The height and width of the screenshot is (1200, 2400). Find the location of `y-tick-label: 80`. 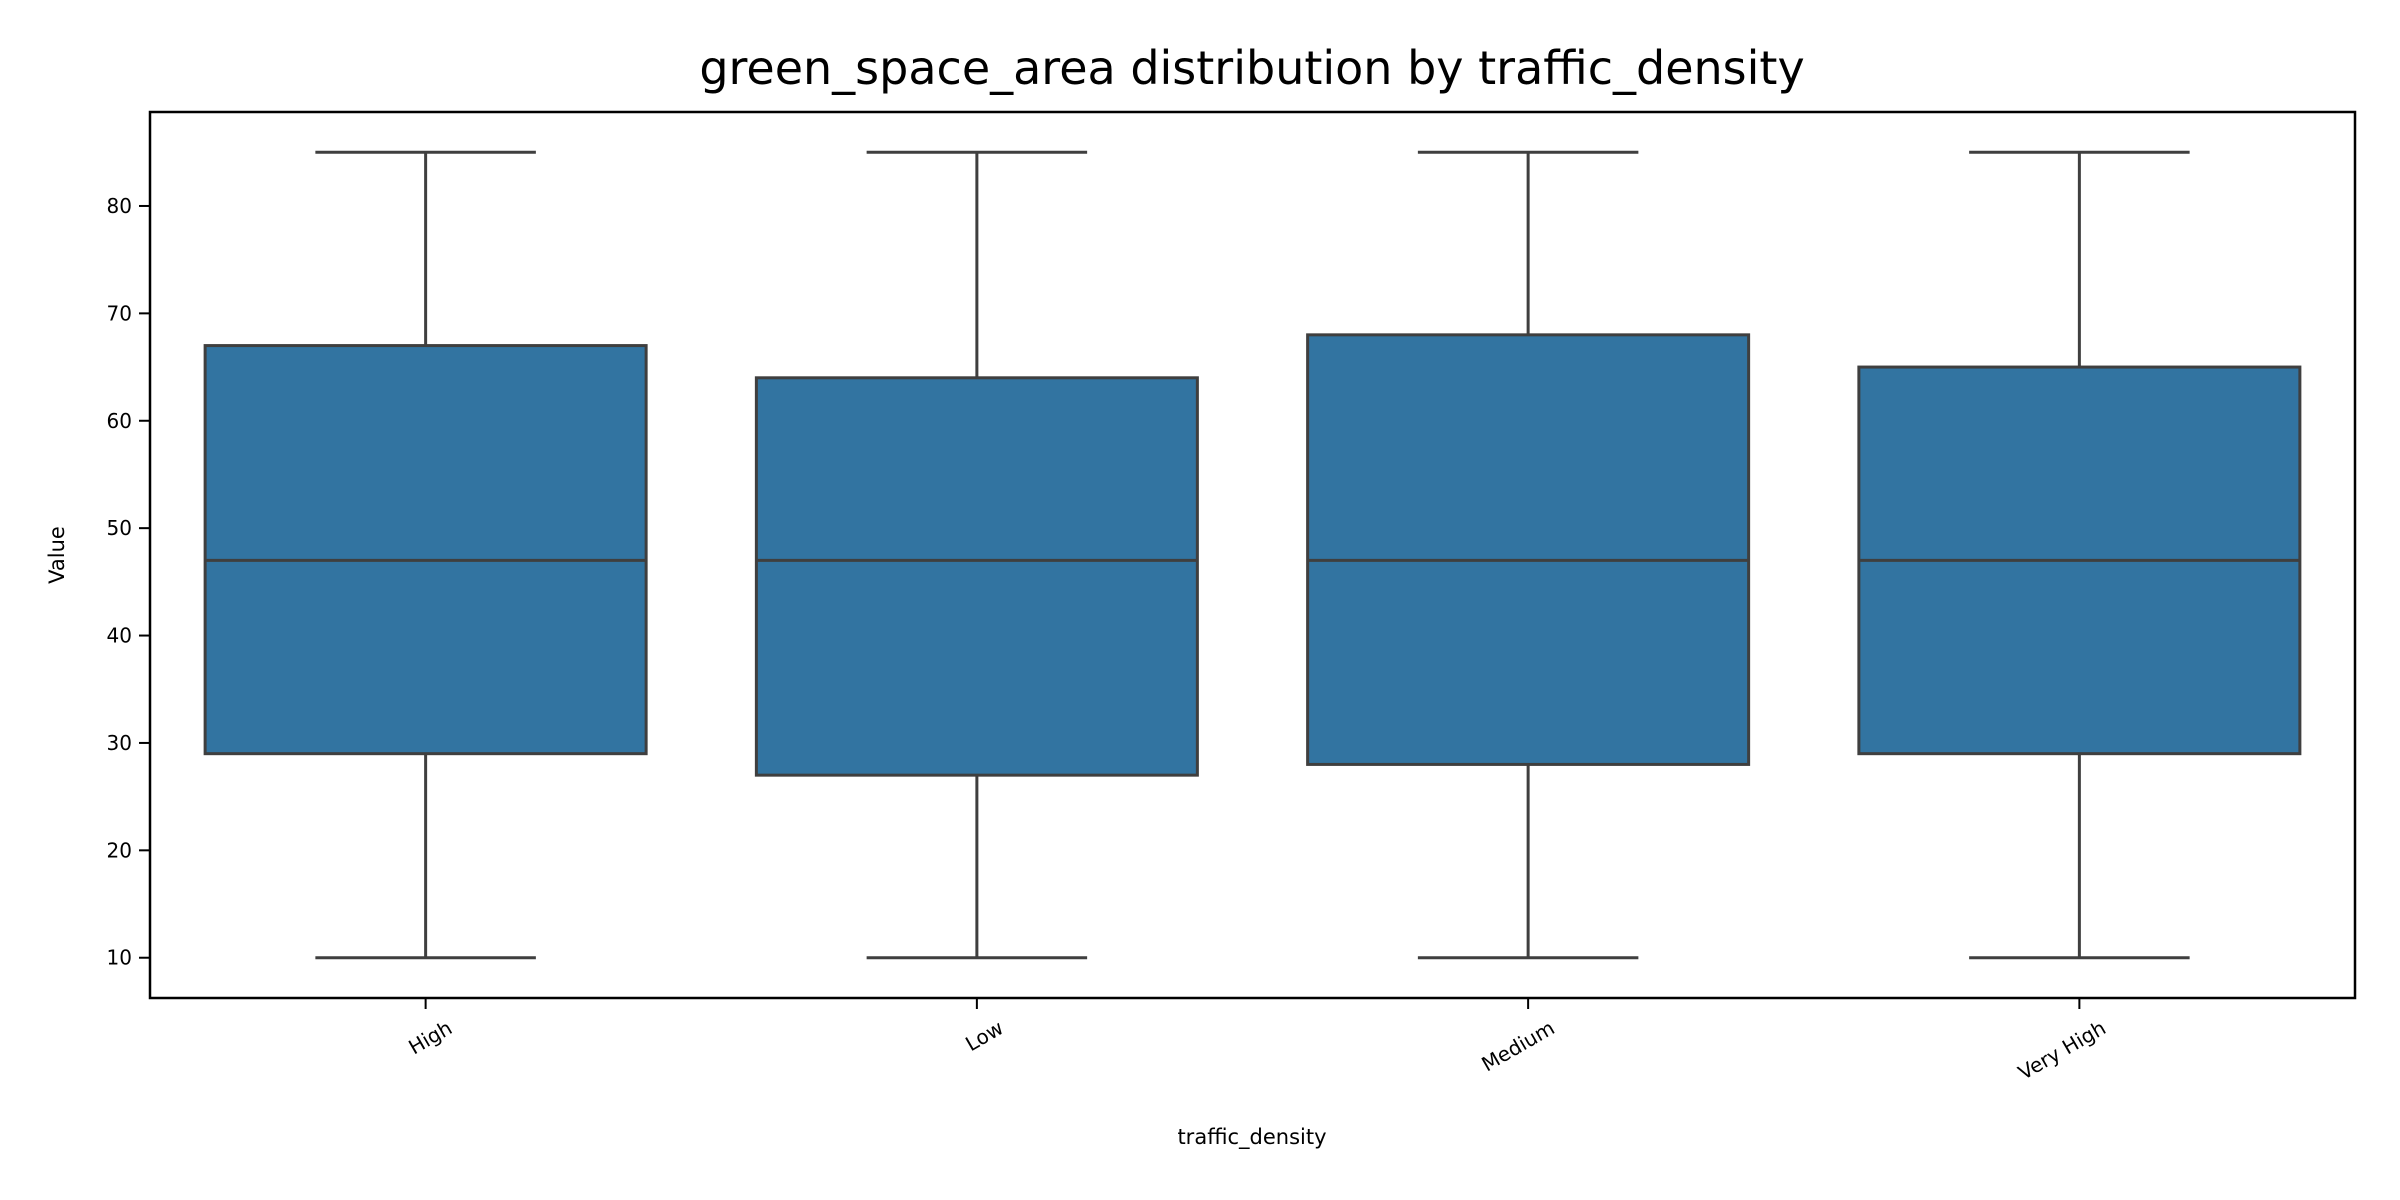

y-tick-label: 80 is located at coordinates (119, 206).